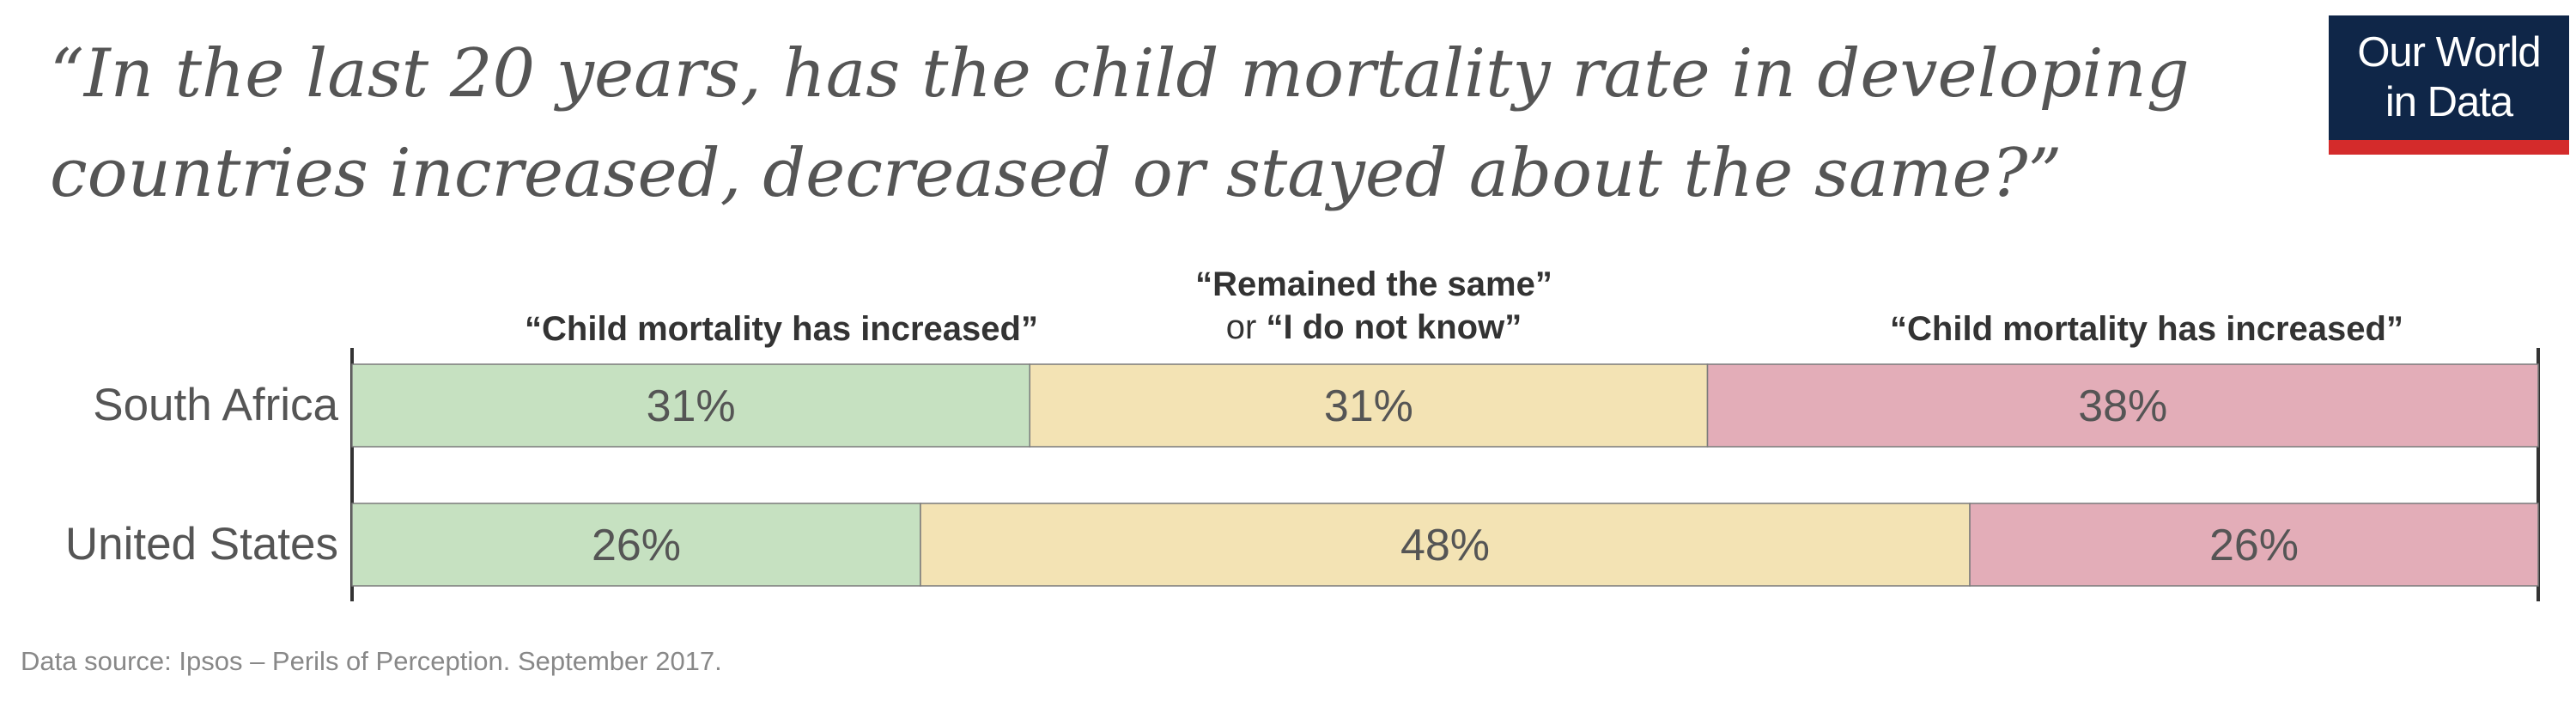  I want to click on logo-accent-stripe, so click(2449, 147).